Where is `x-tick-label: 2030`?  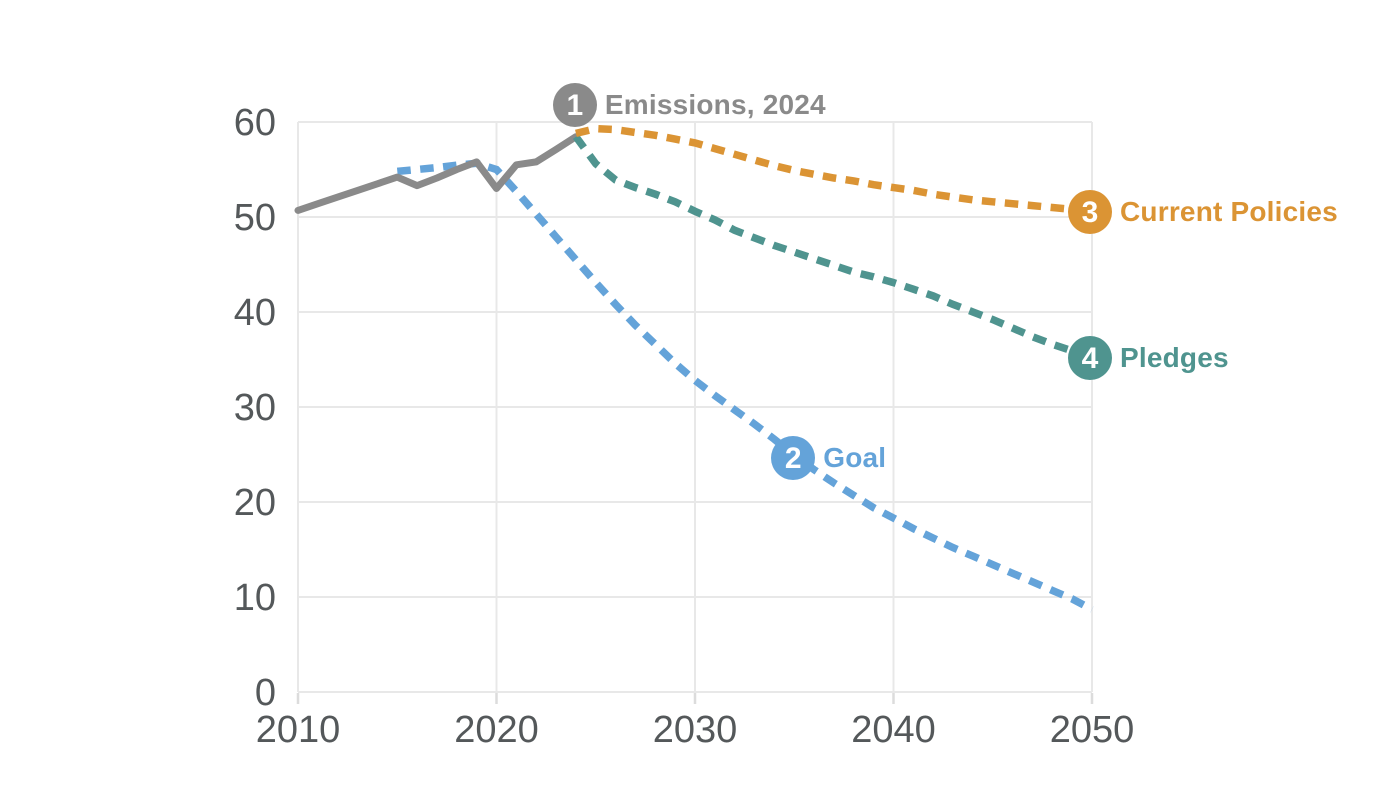
x-tick-label: 2030 is located at coordinates (695, 730).